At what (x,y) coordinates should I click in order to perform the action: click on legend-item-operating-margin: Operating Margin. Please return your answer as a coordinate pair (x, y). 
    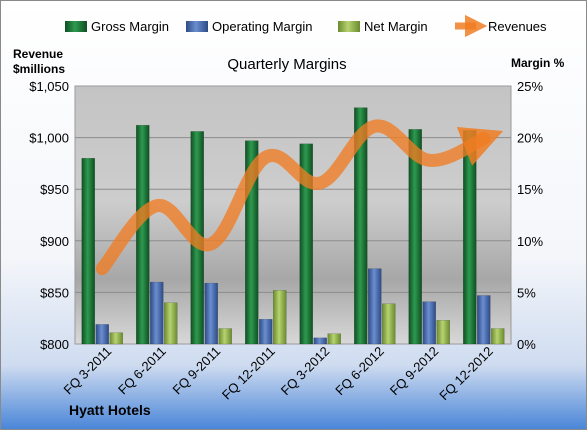
    Looking at the image, I should click on (249, 26).